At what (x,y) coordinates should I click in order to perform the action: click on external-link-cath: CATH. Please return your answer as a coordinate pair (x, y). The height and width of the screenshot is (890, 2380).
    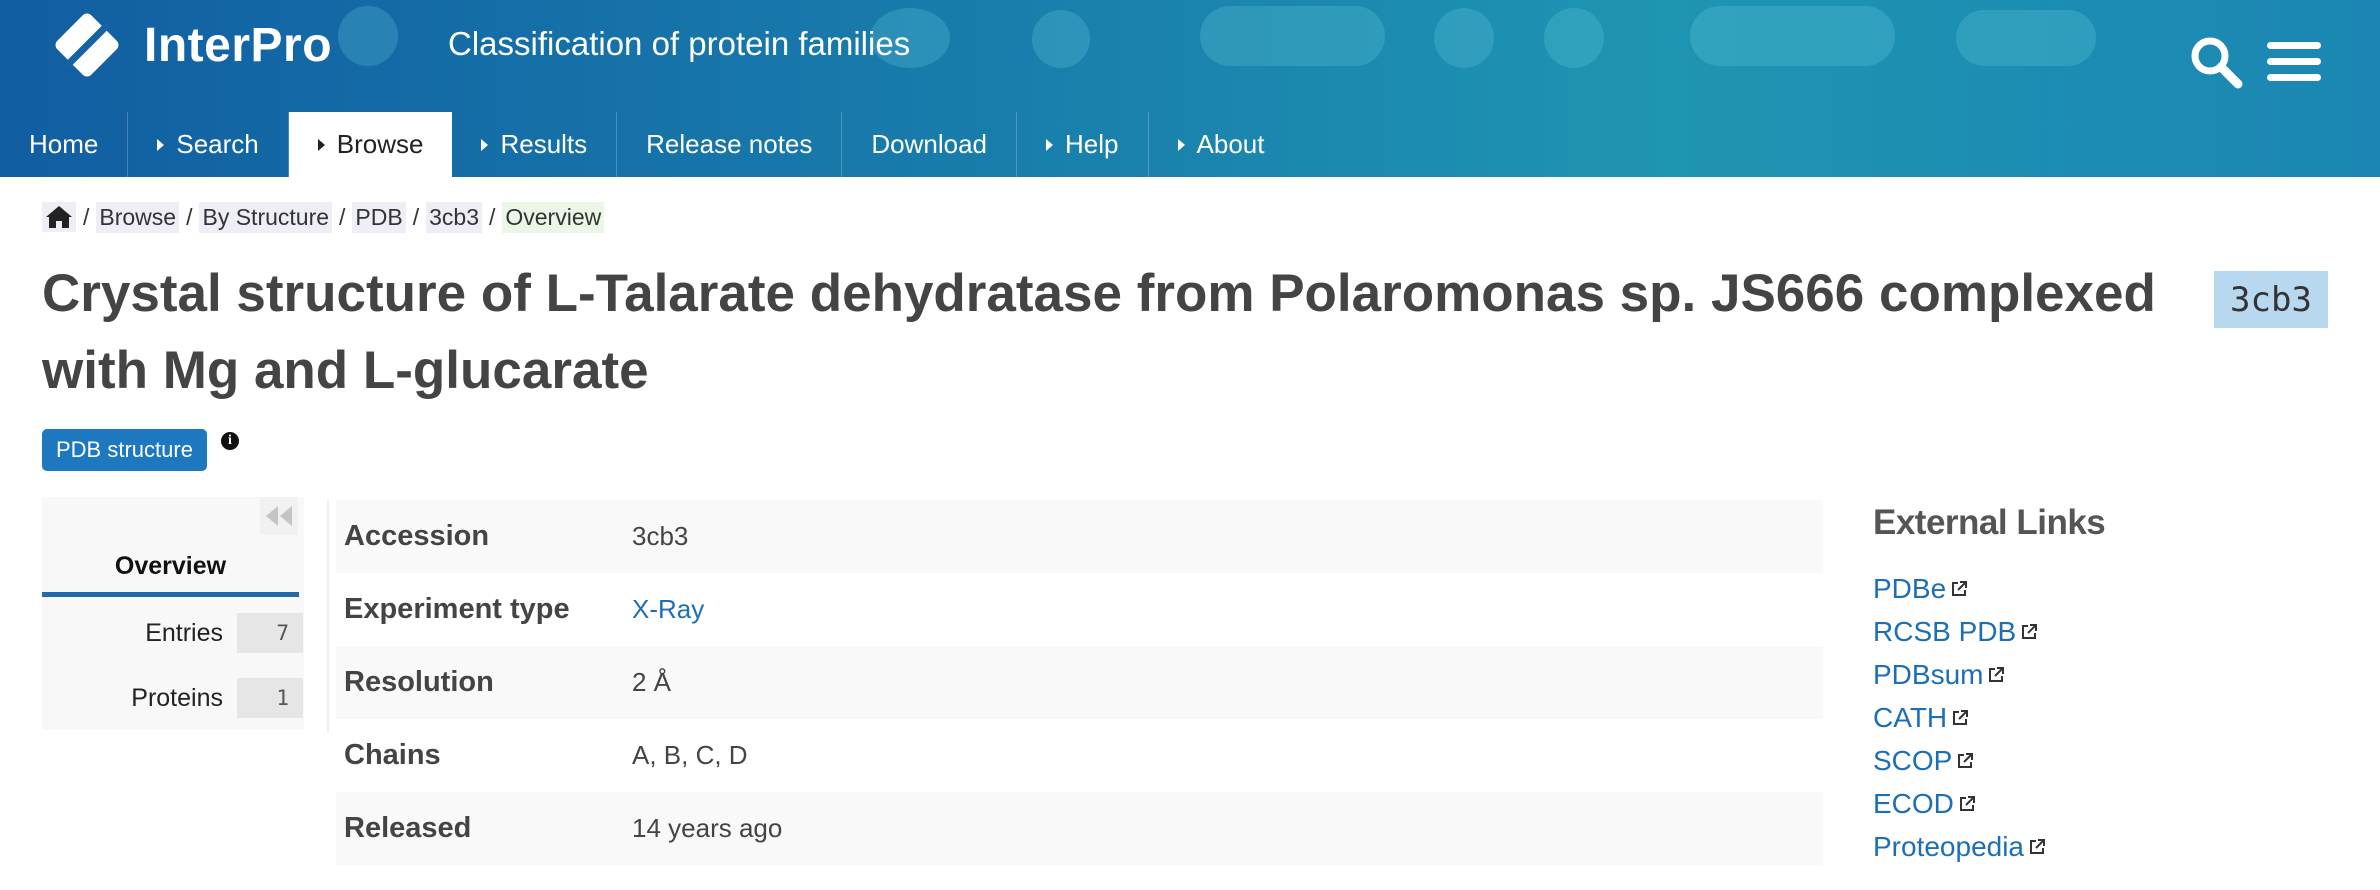
    Looking at the image, I should click on (1959, 717).